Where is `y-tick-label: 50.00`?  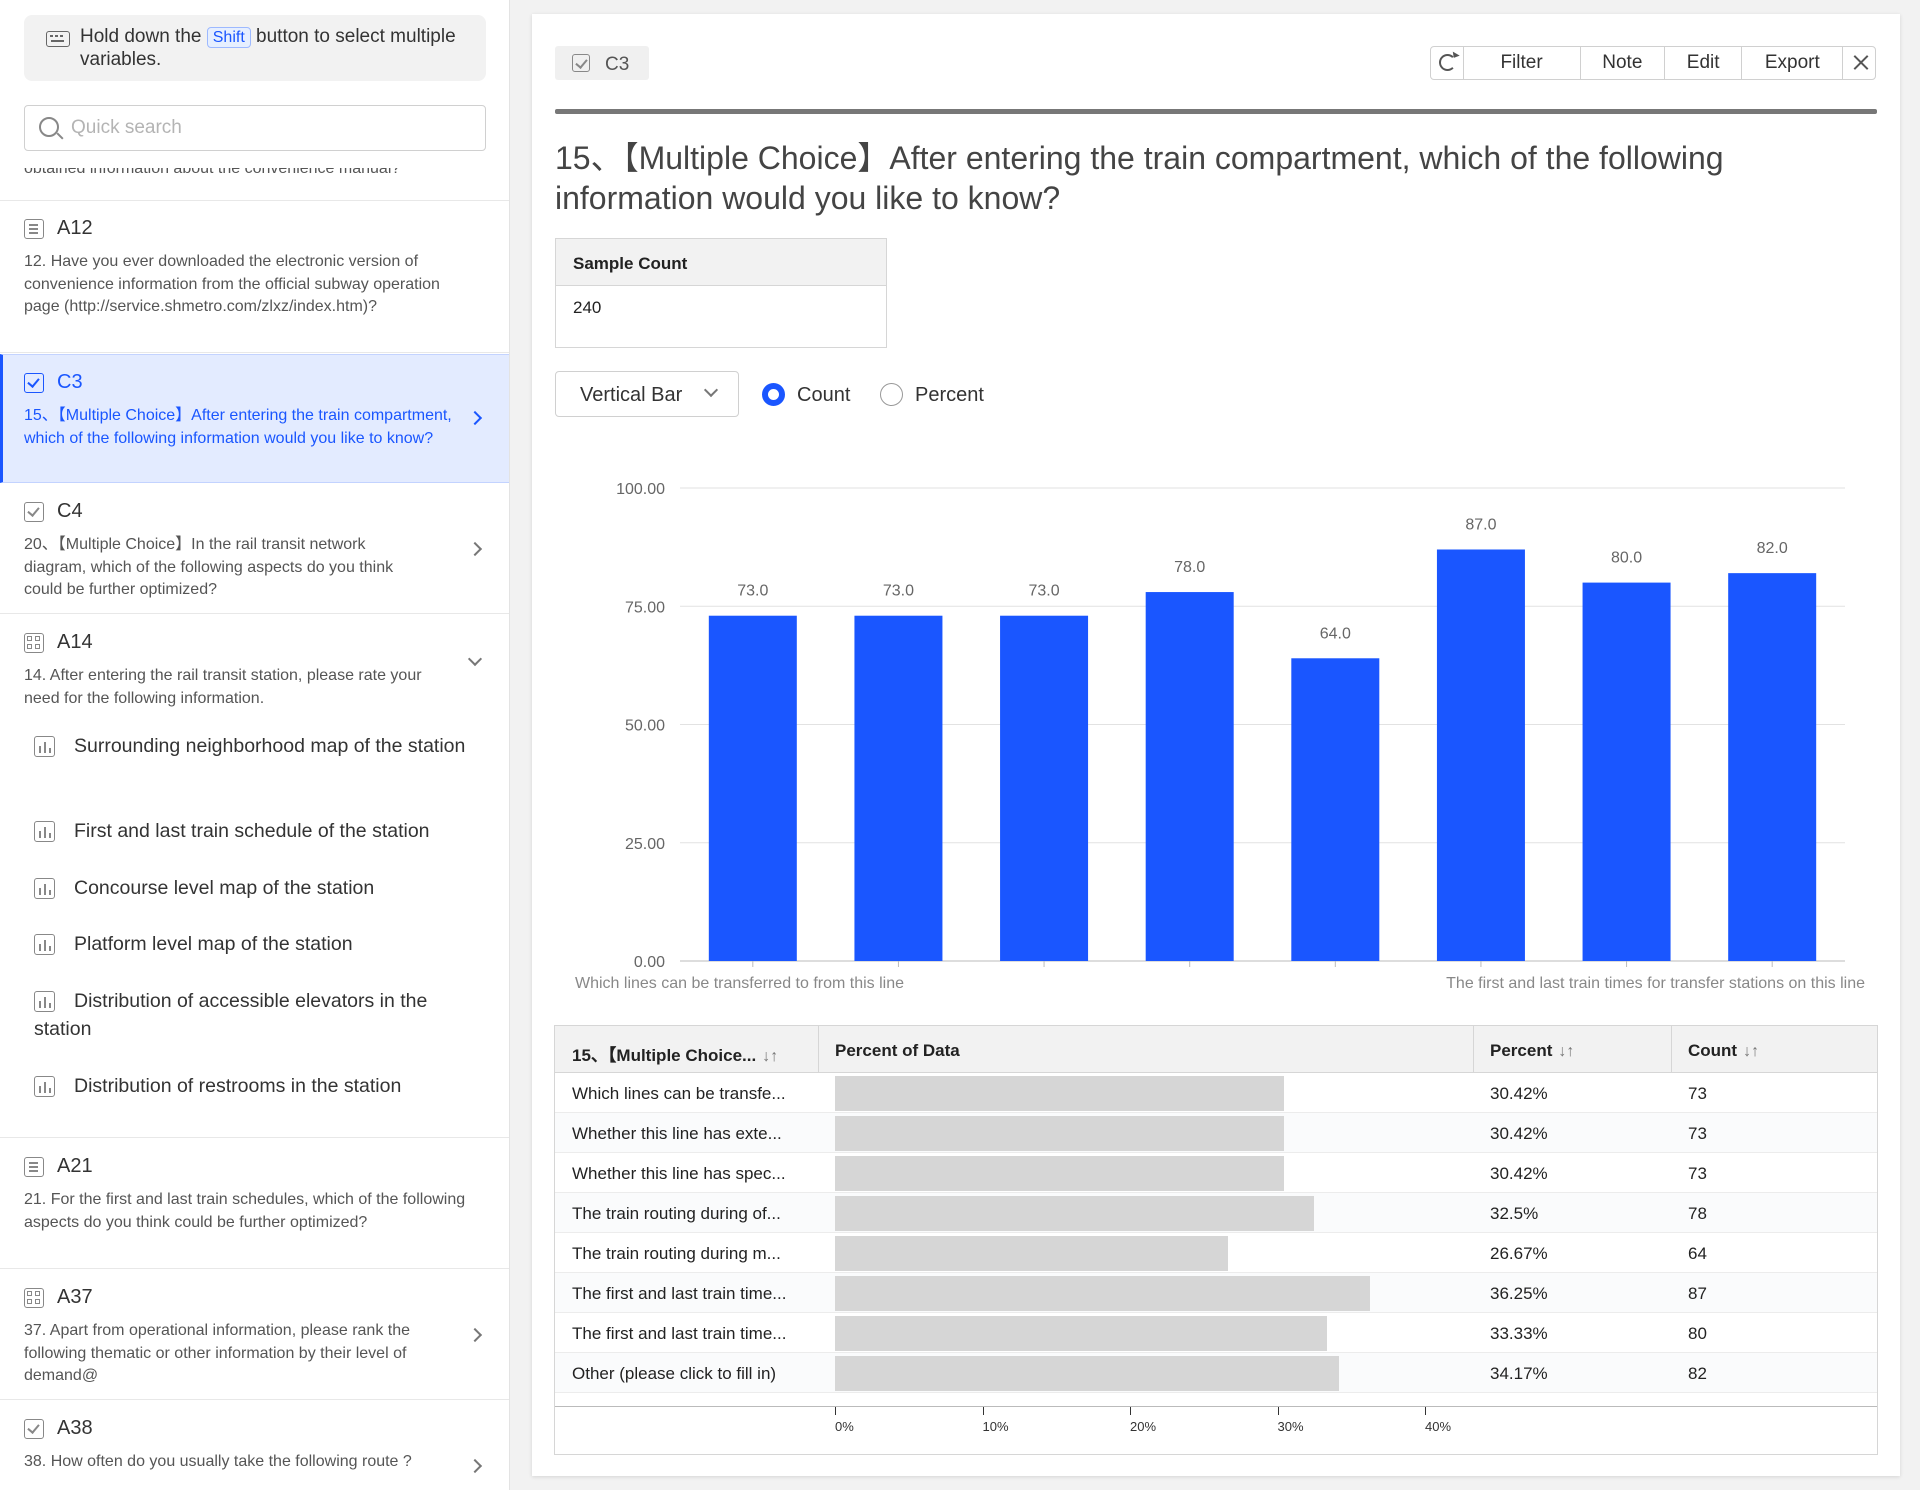
y-tick-label: 50.00 is located at coordinates (645, 726).